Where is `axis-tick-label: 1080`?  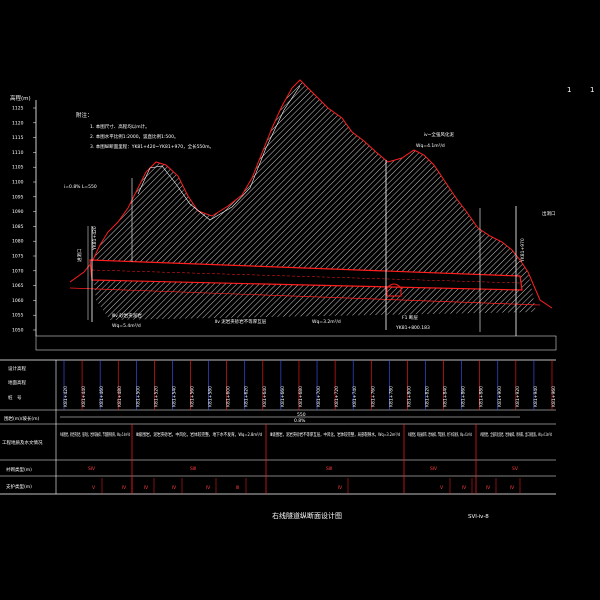 axis-tick-label: 1080 is located at coordinates (18, 242).